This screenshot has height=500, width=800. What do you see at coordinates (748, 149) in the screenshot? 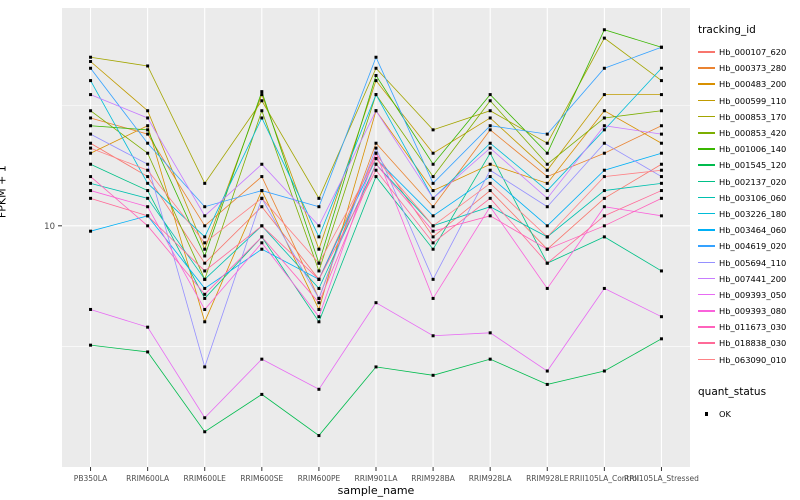
I see `legend-item: Hb_001006_140` at bounding box center [748, 149].